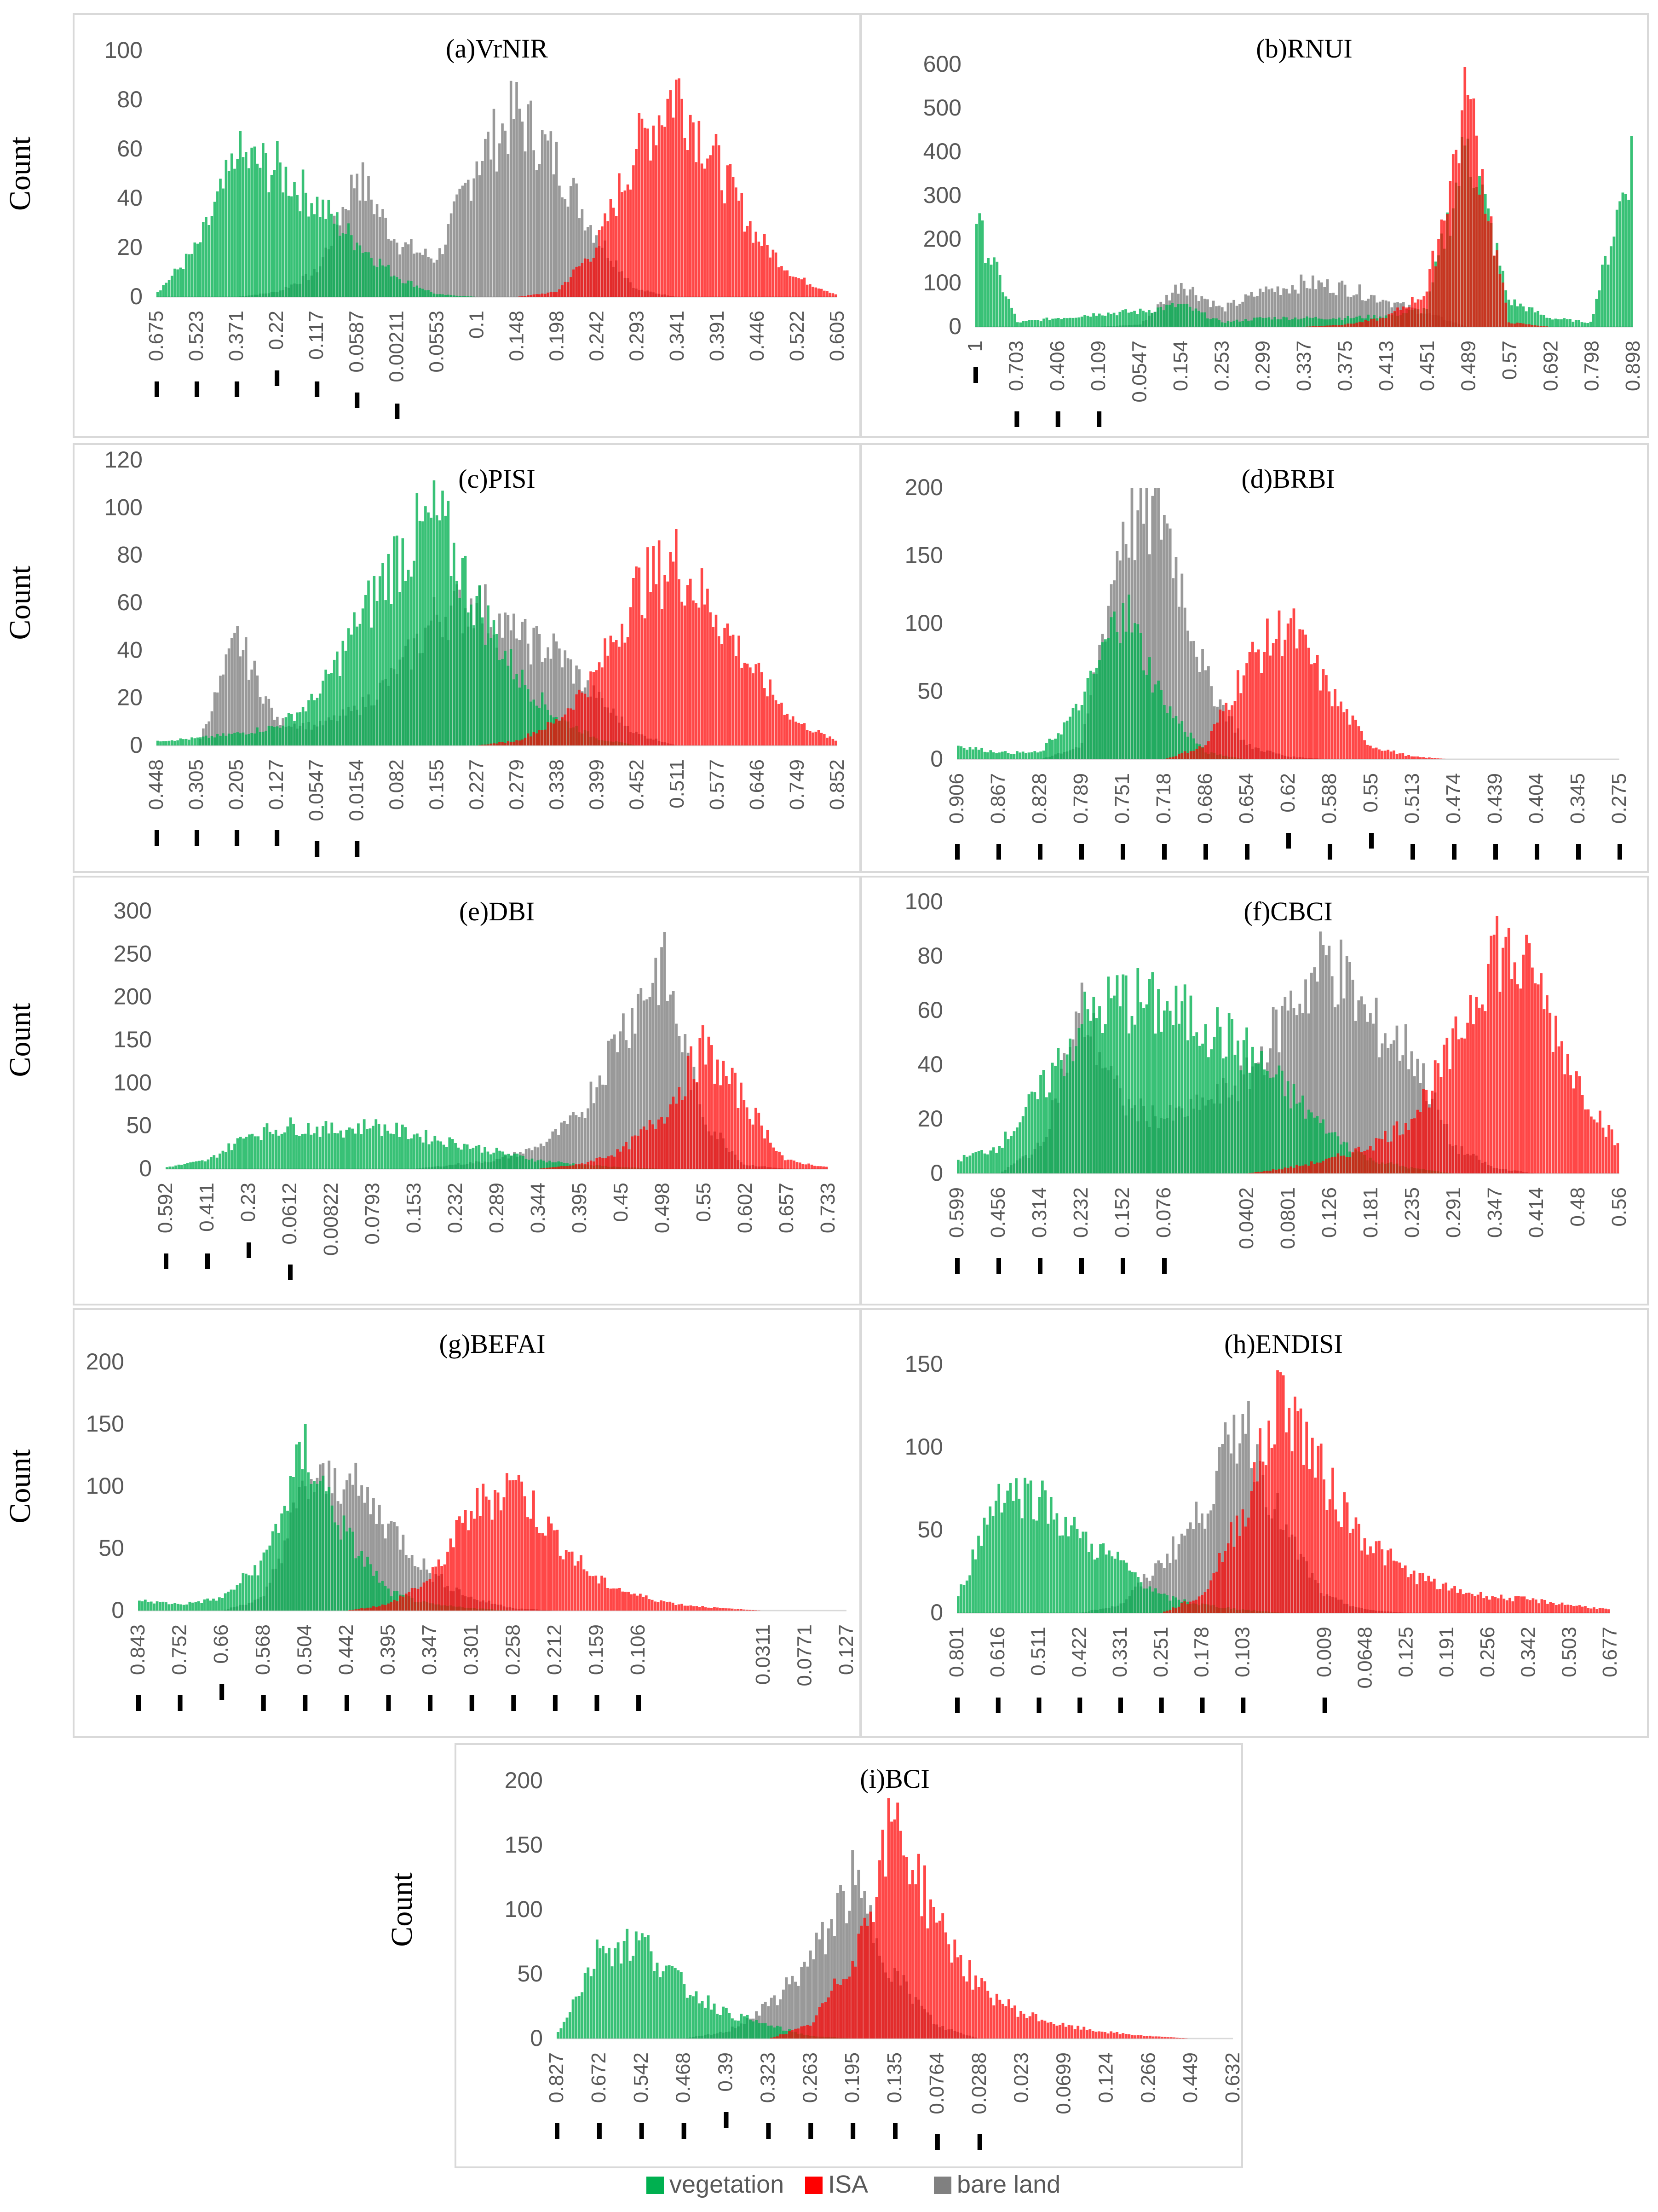  What do you see at coordinates (846, 1649) in the screenshot?
I see `x-tick-label: 0.127` at bounding box center [846, 1649].